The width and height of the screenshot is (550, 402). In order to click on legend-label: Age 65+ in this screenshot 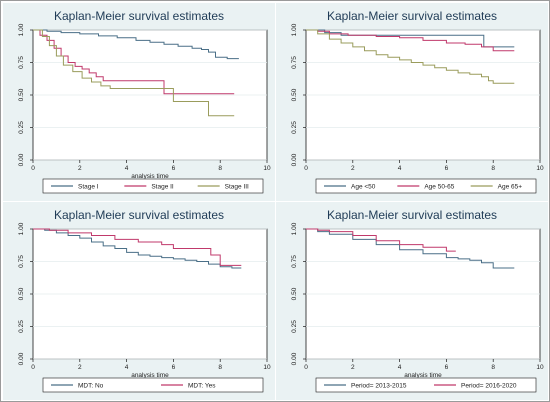, I will do `click(510, 186)`.